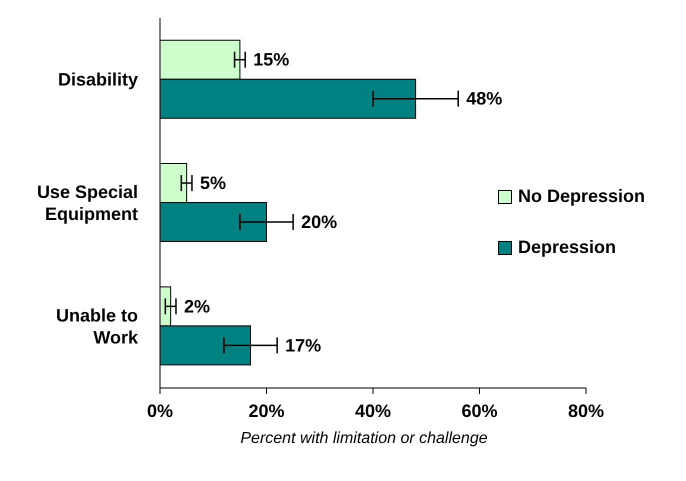 The width and height of the screenshot is (686, 481). I want to click on data-label: 48%, so click(484, 98).